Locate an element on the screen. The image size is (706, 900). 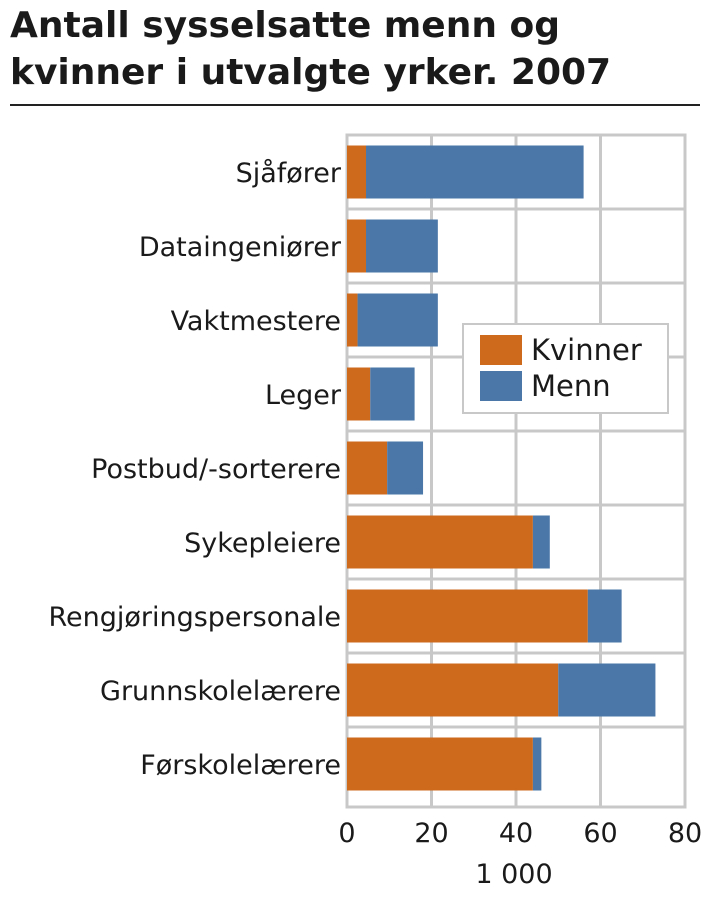
category-label: Postbud/-sorterere is located at coordinates (216, 469).